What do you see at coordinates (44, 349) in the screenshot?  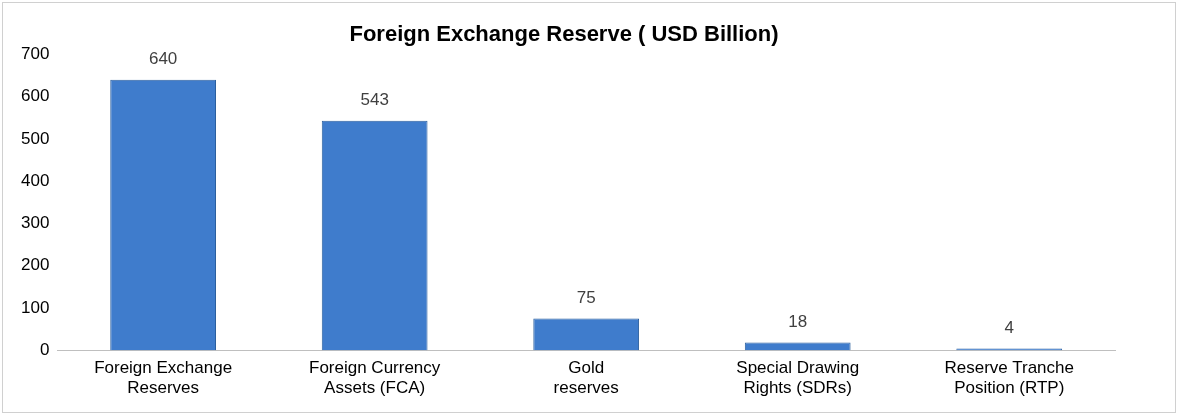 I see `y-tick-label: 0` at bounding box center [44, 349].